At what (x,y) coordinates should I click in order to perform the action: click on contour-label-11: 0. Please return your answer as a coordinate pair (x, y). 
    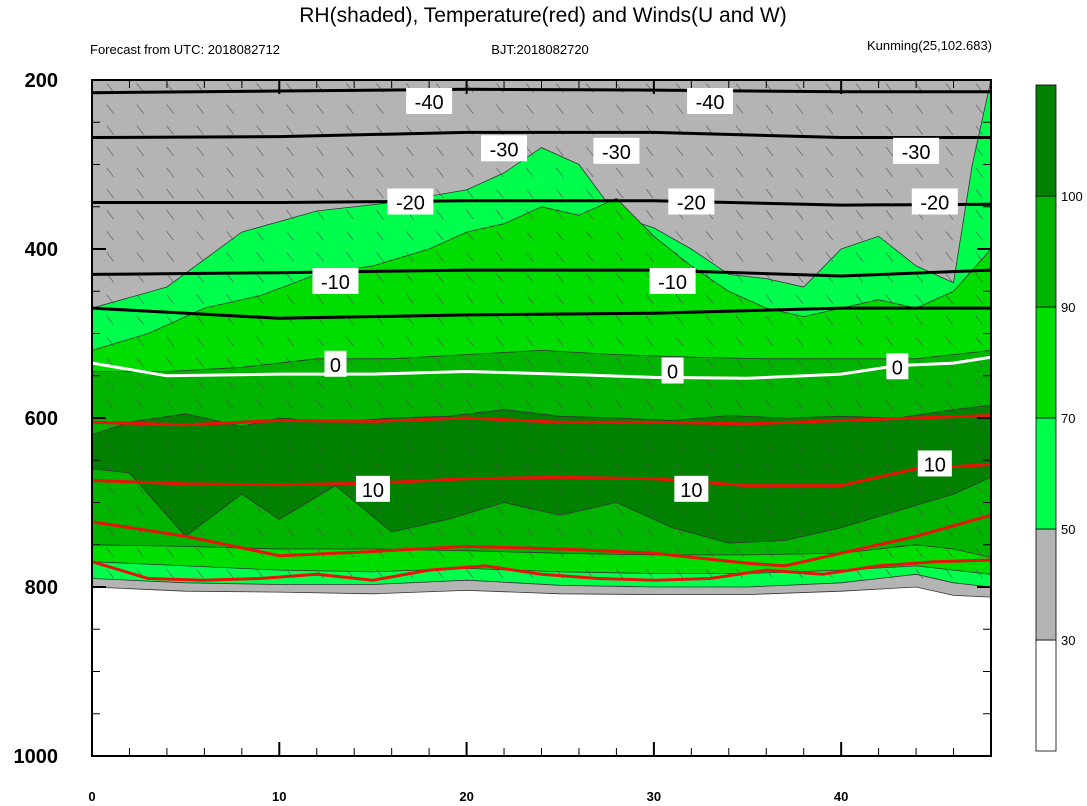
    Looking at the image, I should click on (672, 373).